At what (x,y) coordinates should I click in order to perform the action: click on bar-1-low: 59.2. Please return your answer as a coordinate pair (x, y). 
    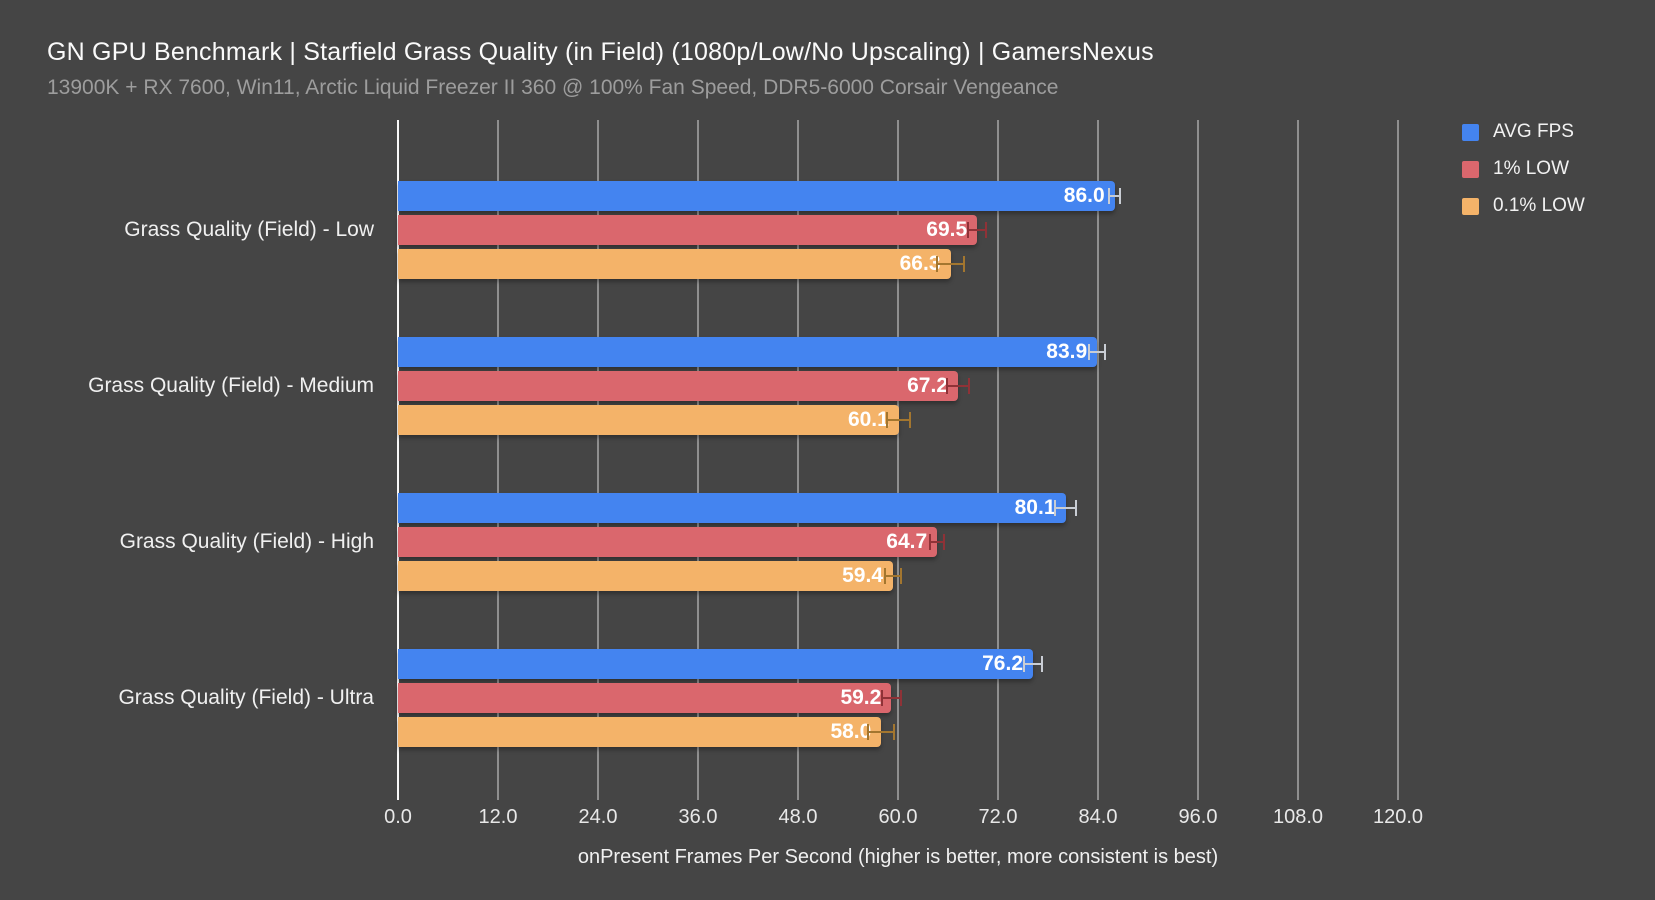
    Looking at the image, I should click on (645, 698).